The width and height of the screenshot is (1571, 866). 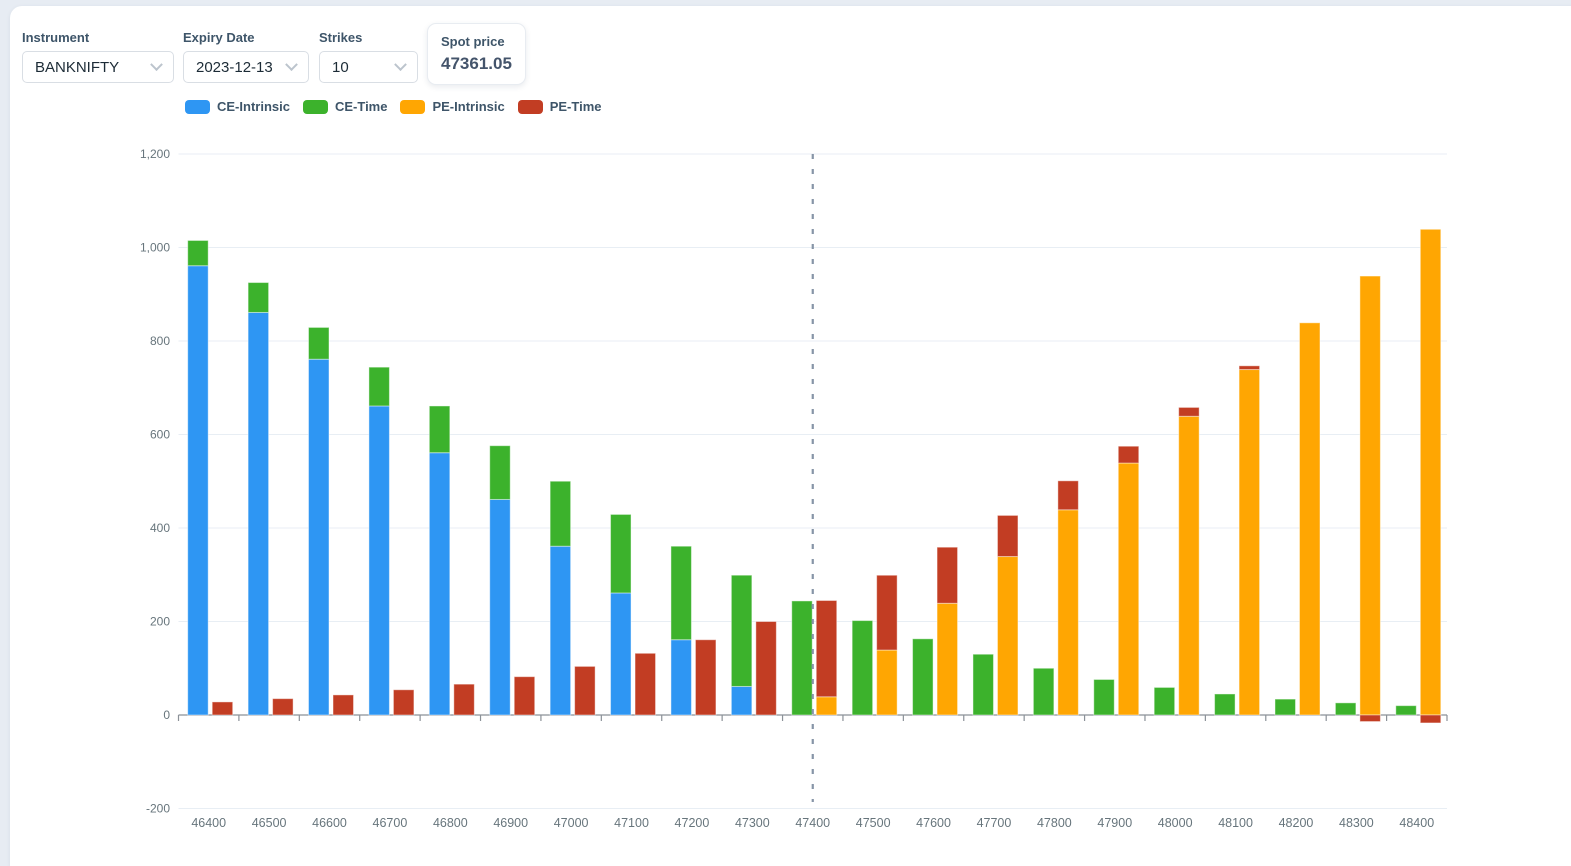 I want to click on expiry-select: 2023-12-13, so click(x=246, y=67).